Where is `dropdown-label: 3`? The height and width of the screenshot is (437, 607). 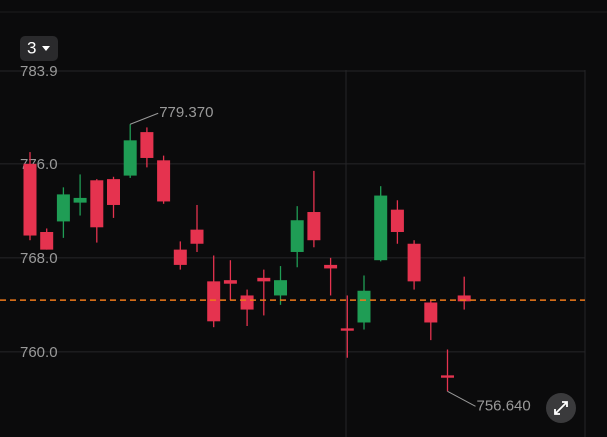
dropdown-label: 3 is located at coordinates (31, 47).